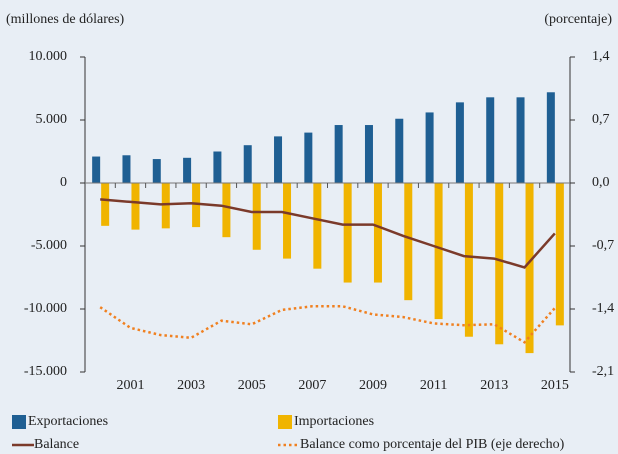  I want to click on x-tick-label: 2015, so click(555, 385).